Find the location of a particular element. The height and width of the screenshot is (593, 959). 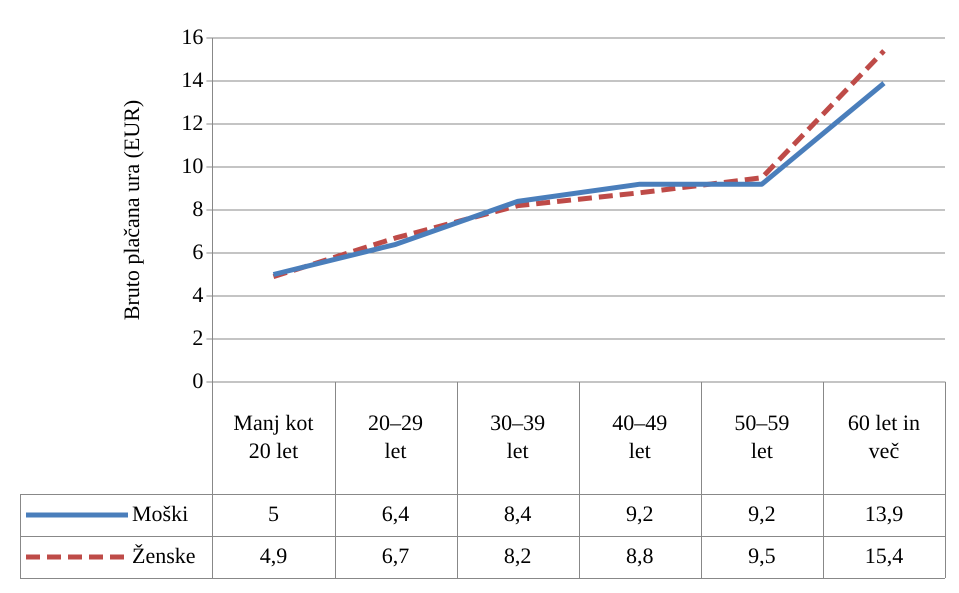

x-tick-label: 60 let in več is located at coordinates (884, 436).